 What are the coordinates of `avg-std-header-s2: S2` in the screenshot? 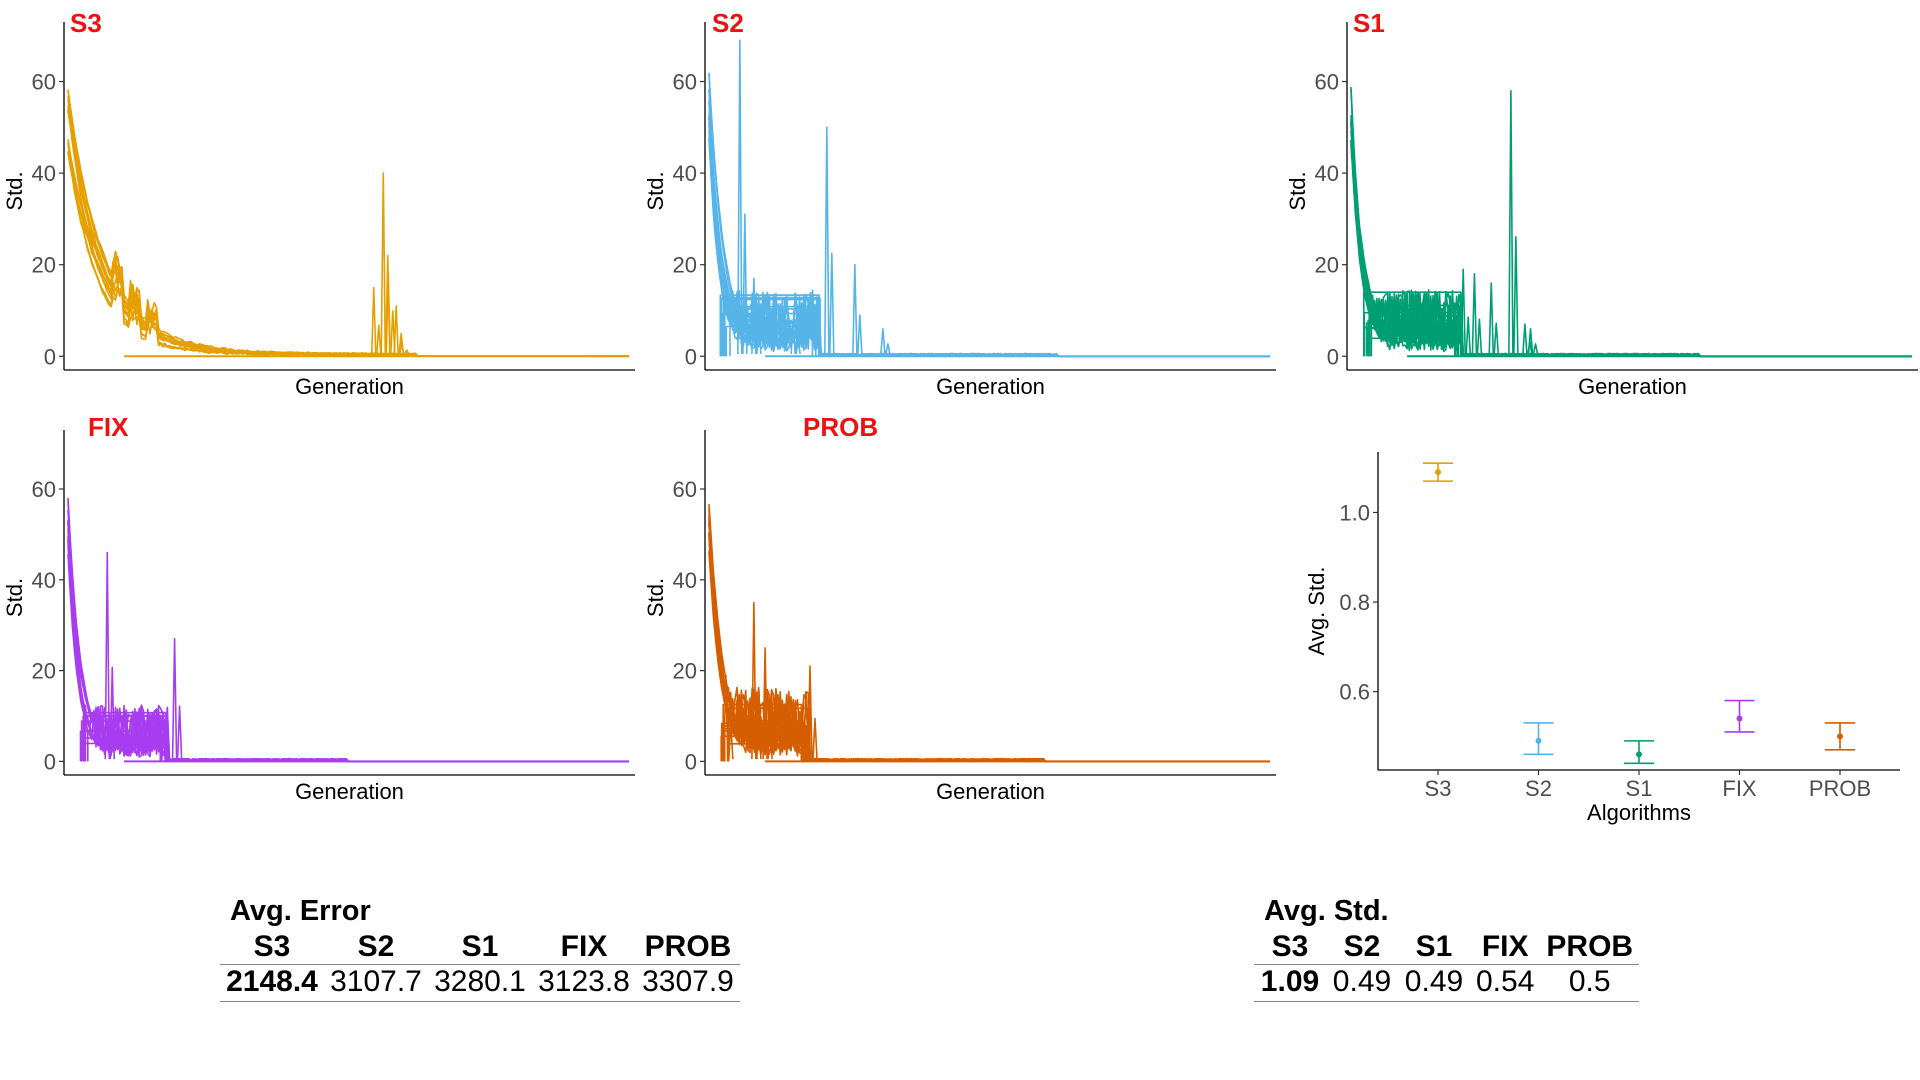 It's located at (1362, 946).